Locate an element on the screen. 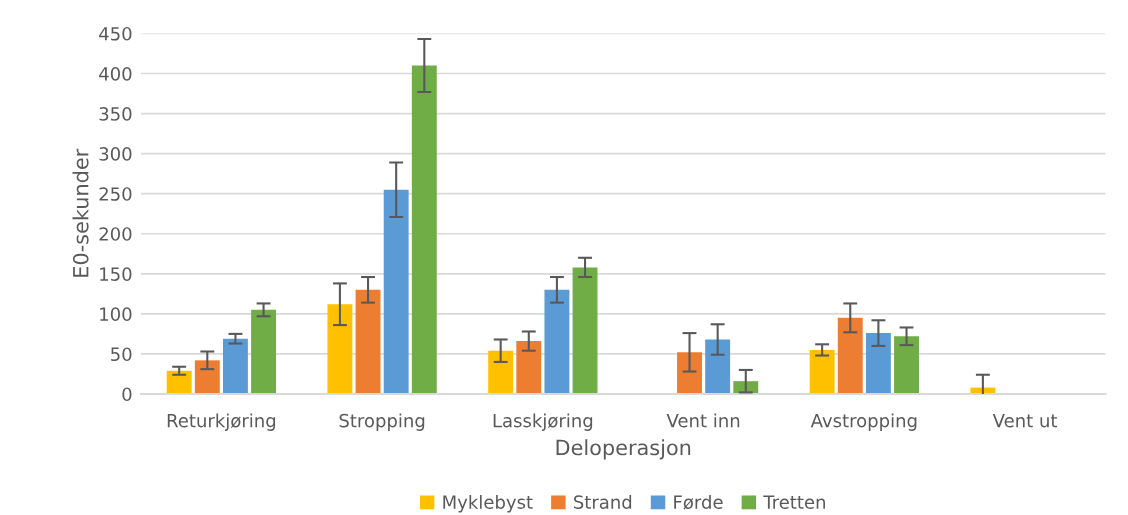  y-tick-label: 200 is located at coordinates (115, 234).